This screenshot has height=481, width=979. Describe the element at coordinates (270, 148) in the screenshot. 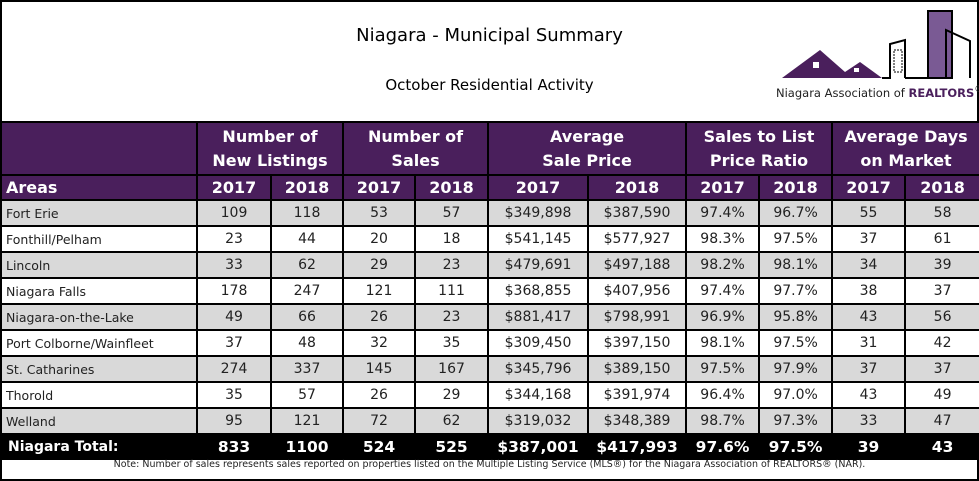

I see `header-new-listings: Number of New Listings` at that location.